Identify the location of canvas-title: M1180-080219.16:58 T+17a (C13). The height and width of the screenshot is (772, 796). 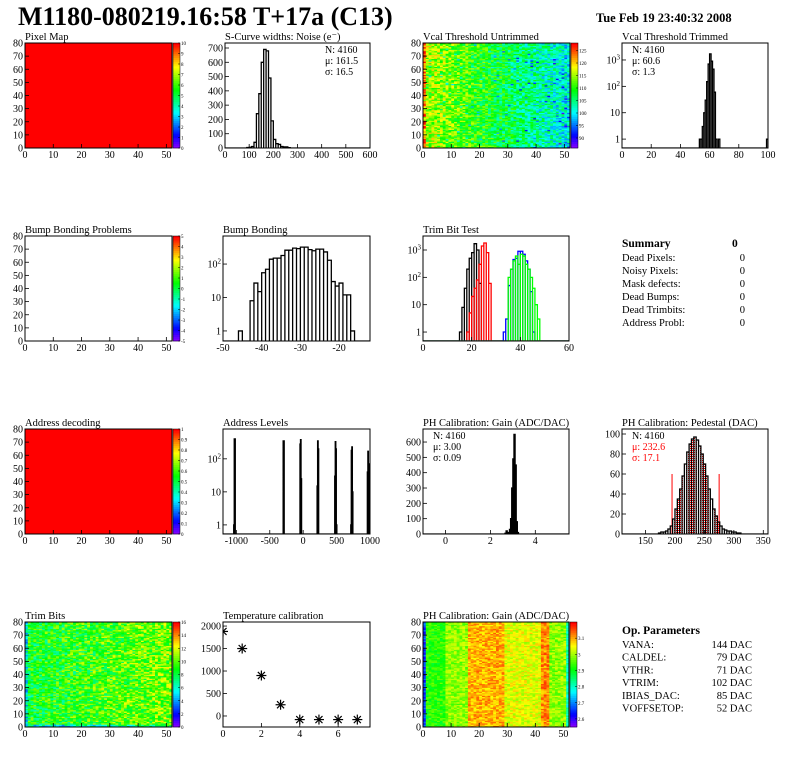
(205, 16).